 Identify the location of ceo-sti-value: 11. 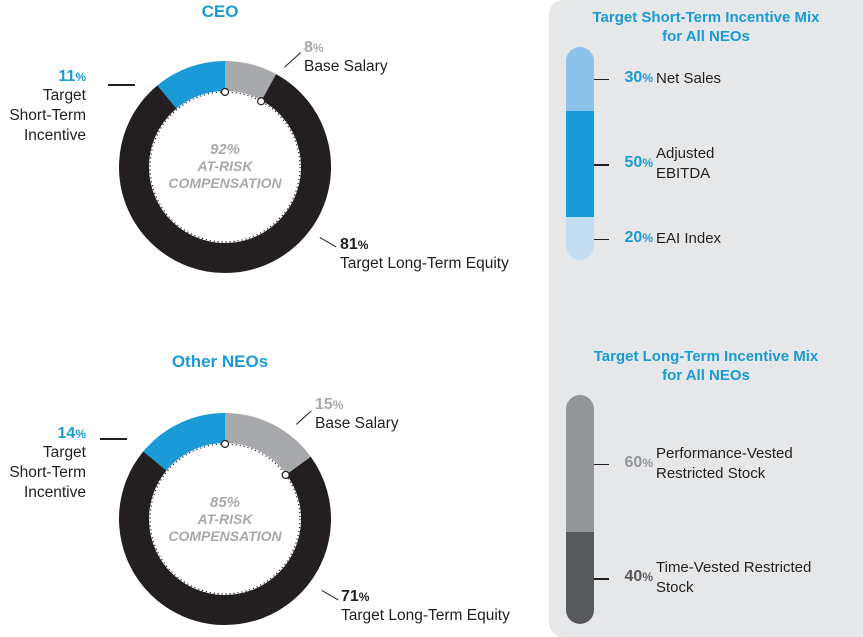
(67, 76).